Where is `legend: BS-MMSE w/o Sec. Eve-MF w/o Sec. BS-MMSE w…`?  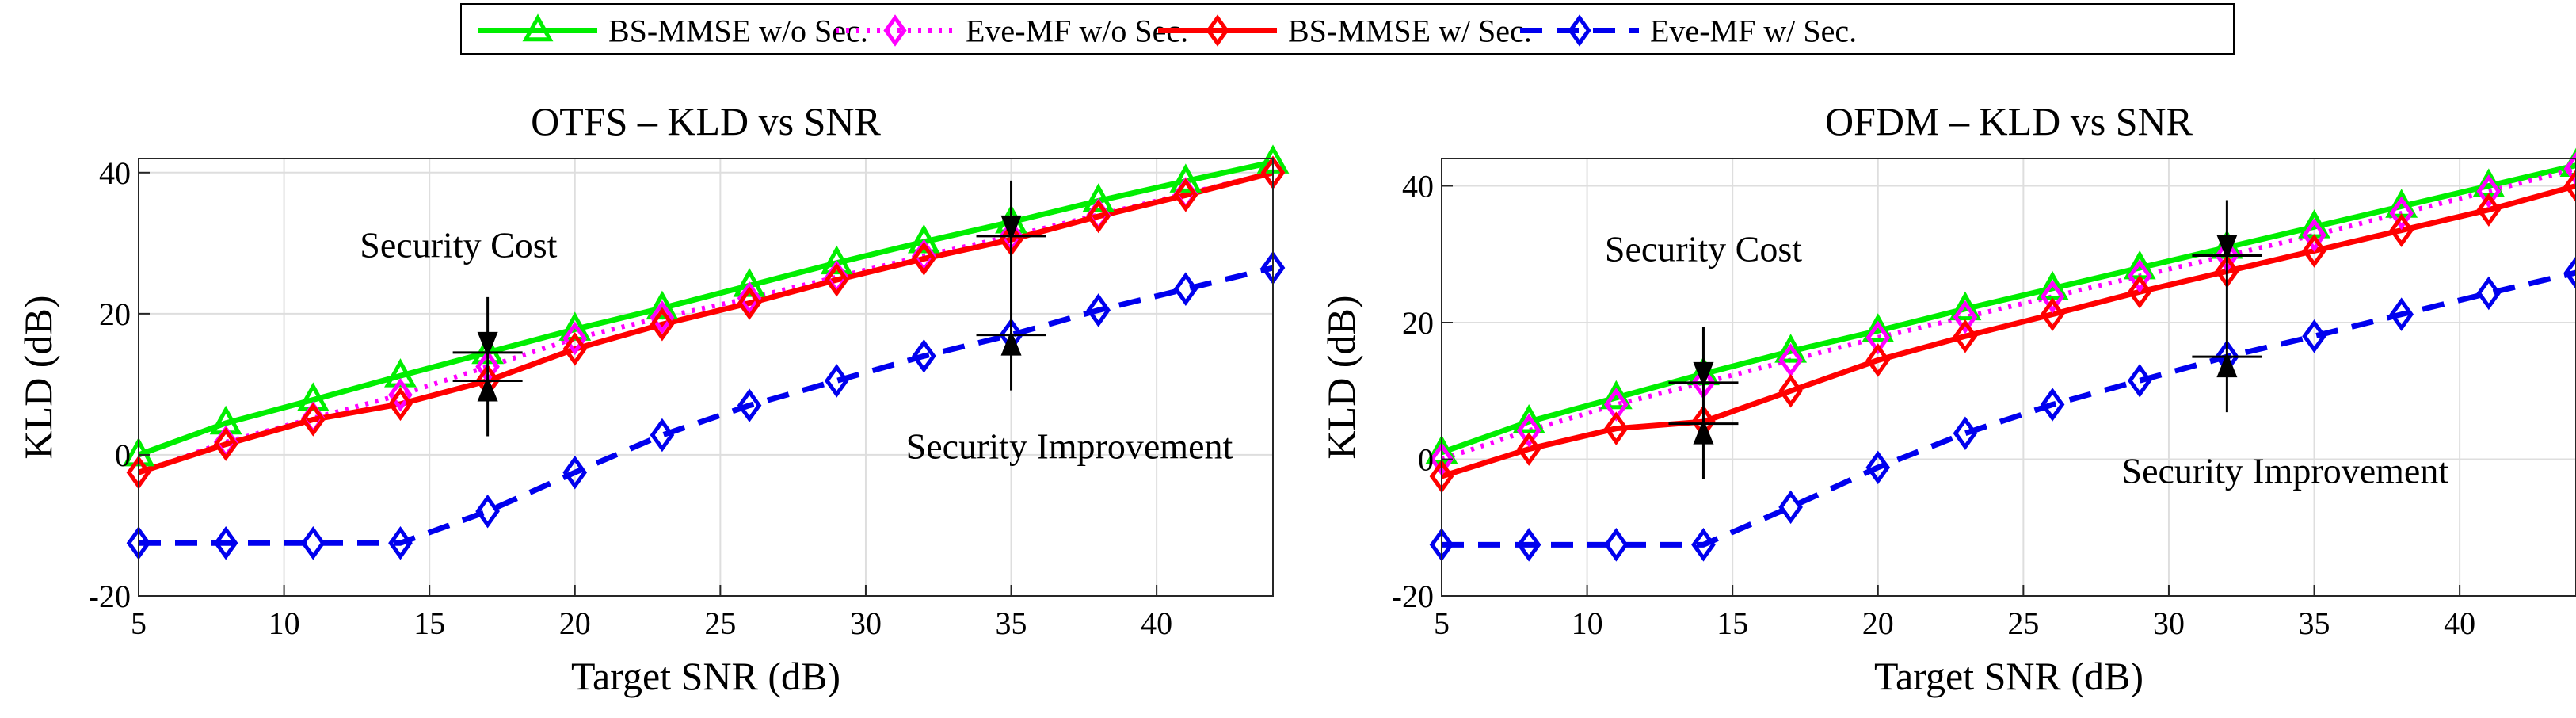
legend: BS-MMSE w/o Sec. Eve-MF w/o Sec. BS-MMSE w… is located at coordinates (1348, 29).